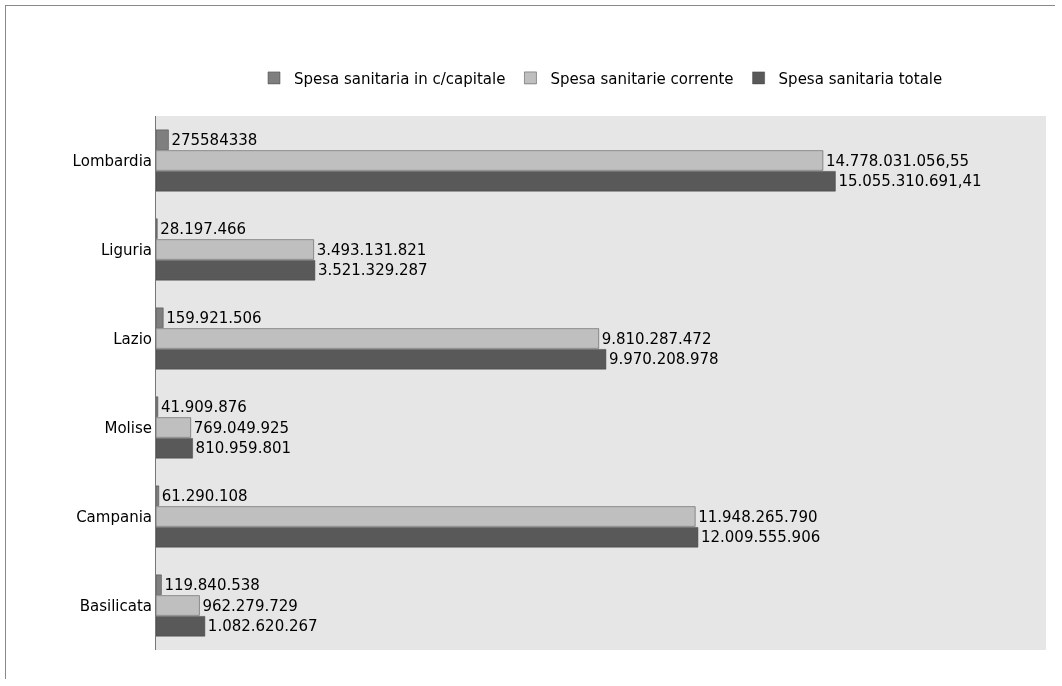 Image resolution: width=1062 pixels, height=686 pixels. I want to click on data-label: 14.778.031.056,55, so click(897, 160).